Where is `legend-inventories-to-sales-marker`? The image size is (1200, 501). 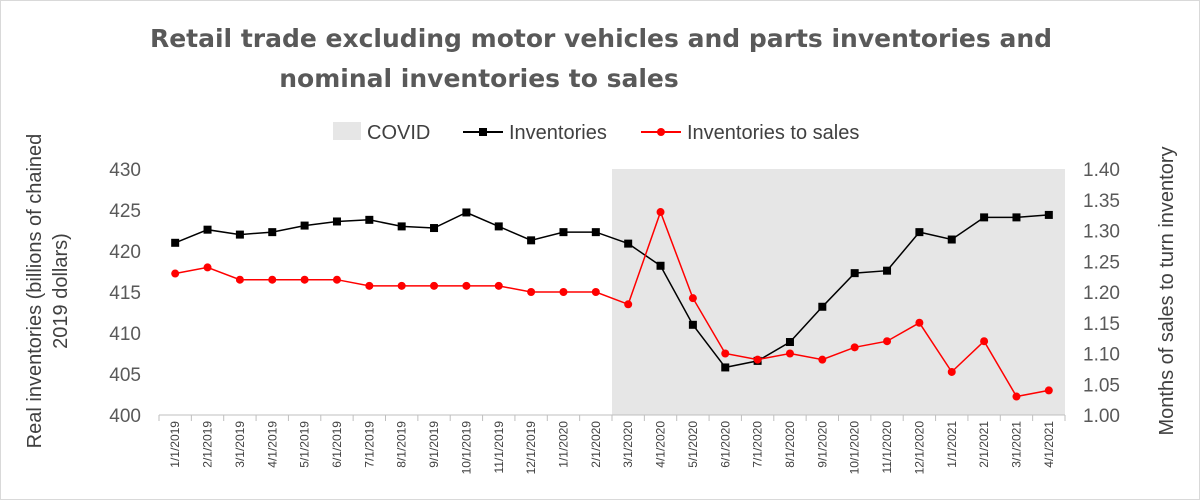
legend-inventories-to-sales-marker is located at coordinates (661, 132).